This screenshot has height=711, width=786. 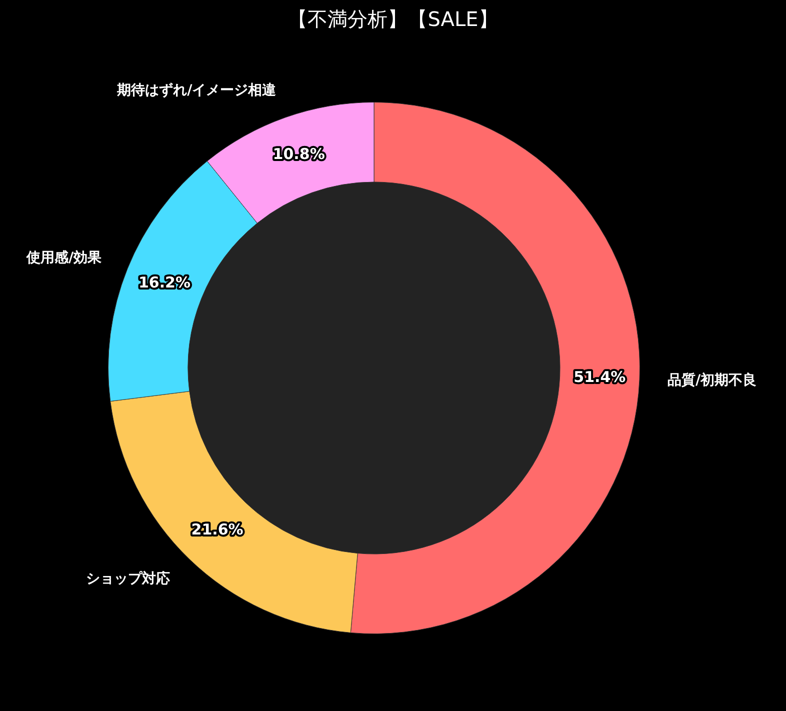 I want to click on data-label: 16.2%, so click(x=164, y=282).